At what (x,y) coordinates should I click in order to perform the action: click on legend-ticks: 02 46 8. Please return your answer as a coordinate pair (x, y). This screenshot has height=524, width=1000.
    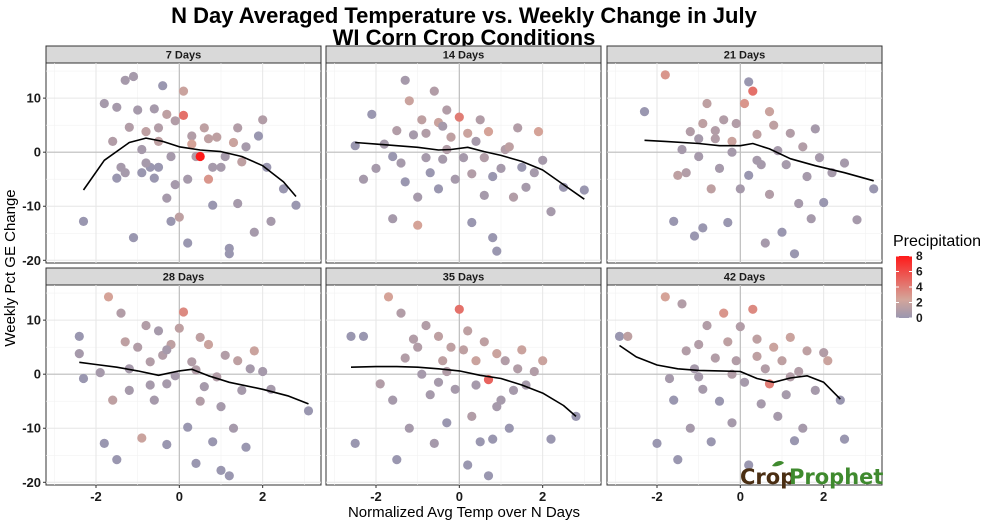
    Looking at the image, I should click on (909, 287).